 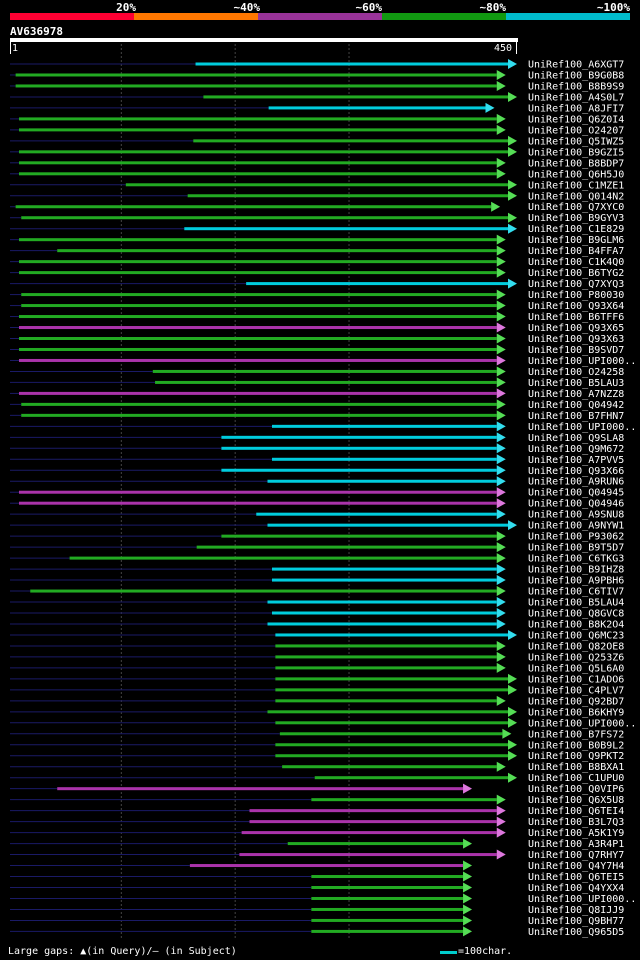 What do you see at coordinates (576, 592) in the screenshot?
I see `hit-label: UniRef100_C6TIV7` at bounding box center [576, 592].